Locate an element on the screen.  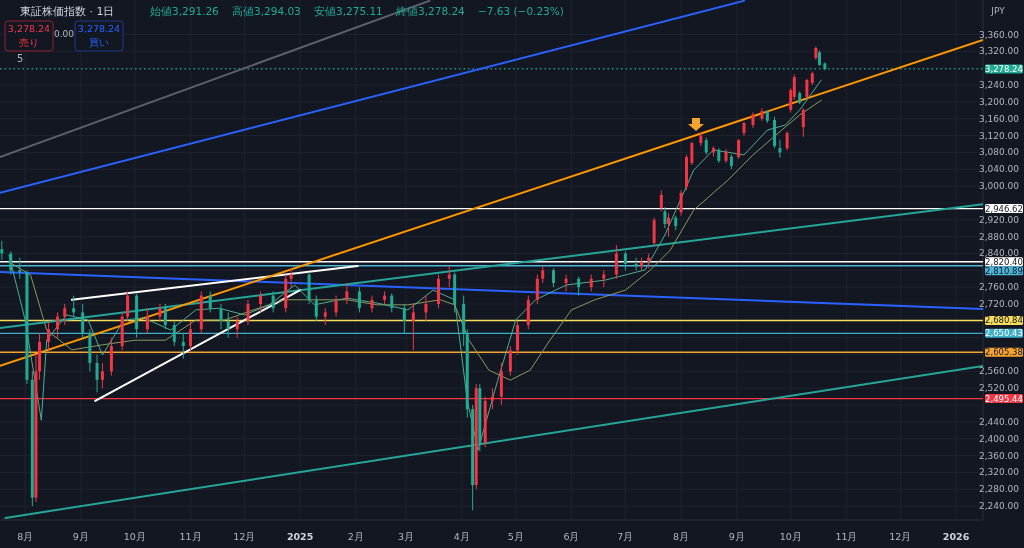
x-tick-label: 2月 is located at coordinates (355, 536).